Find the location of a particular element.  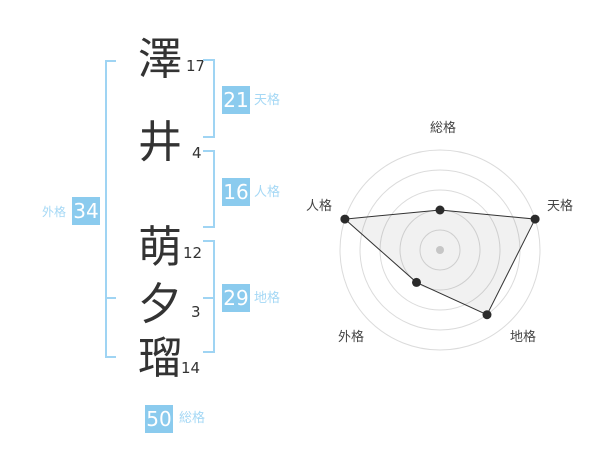

chikaku-label: 地格 is located at coordinates (267, 298).